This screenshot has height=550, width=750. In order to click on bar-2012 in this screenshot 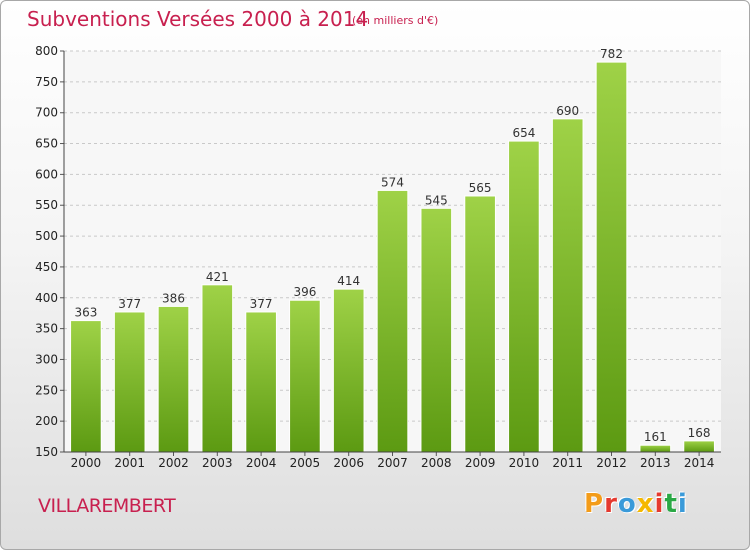, I will do `click(611, 257)`.